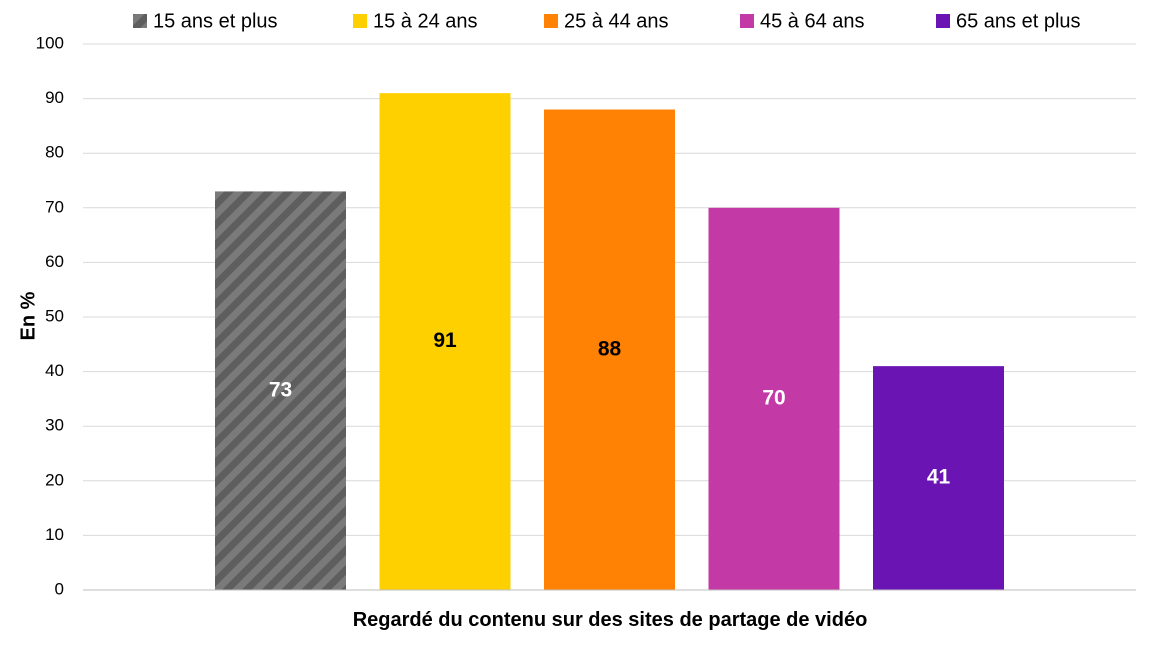 The width and height of the screenshot is (1156, 652). What do you see at coordinates (616, 21) in the screenshot?
I see `legend-label: 25 à 44 ans` at bounding box center [616, 21].